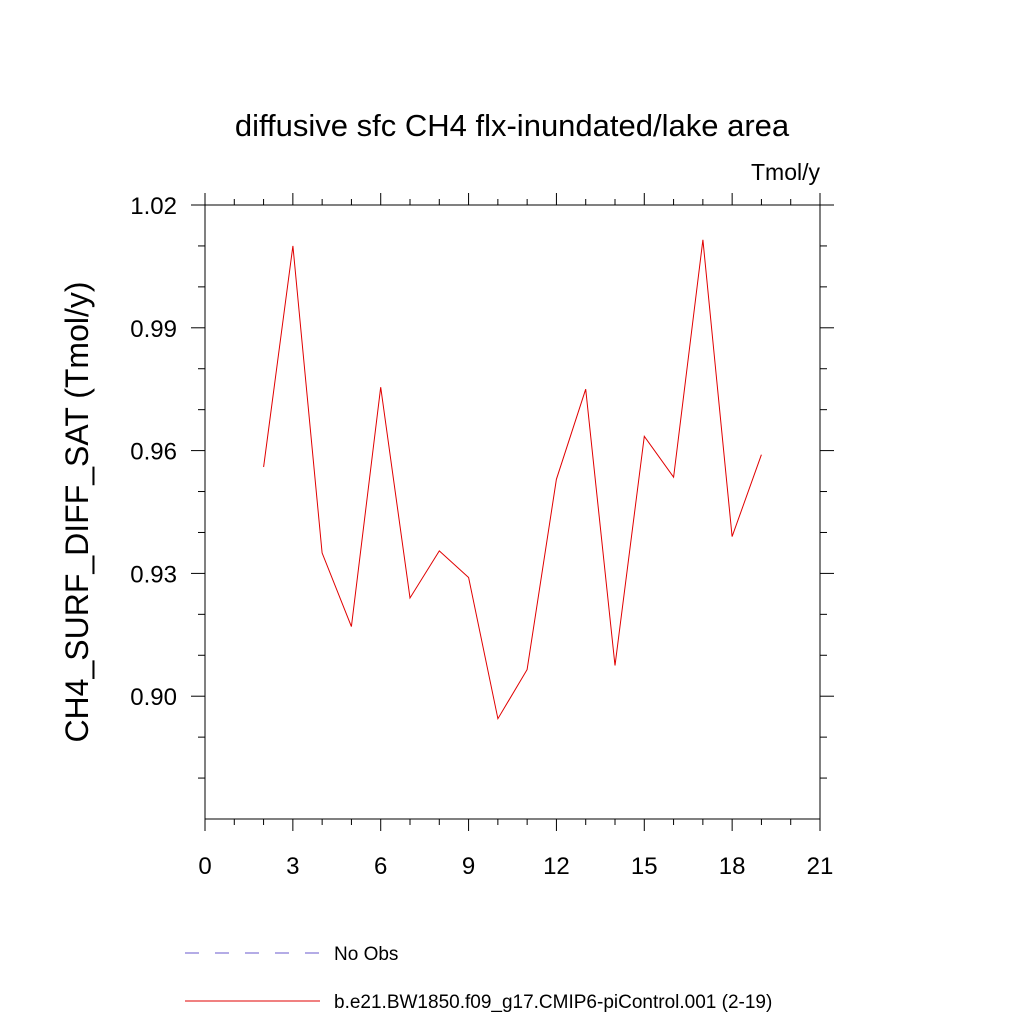  What do you see at coordinates (644, 866) in the screenshot?
I see `x-tick-label: 15` at bounding box center [644, 866].